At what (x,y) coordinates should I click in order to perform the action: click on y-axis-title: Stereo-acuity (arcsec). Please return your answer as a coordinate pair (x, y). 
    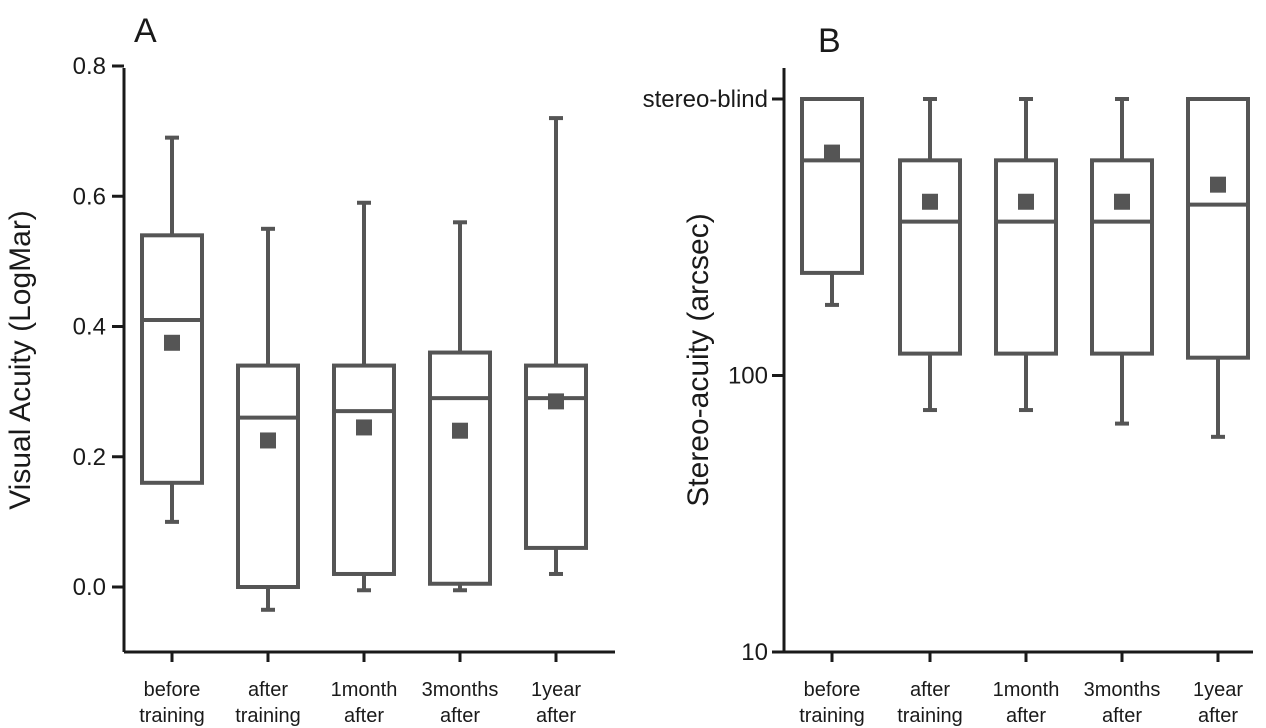
    Looking at the image, I should click on (698, 359).